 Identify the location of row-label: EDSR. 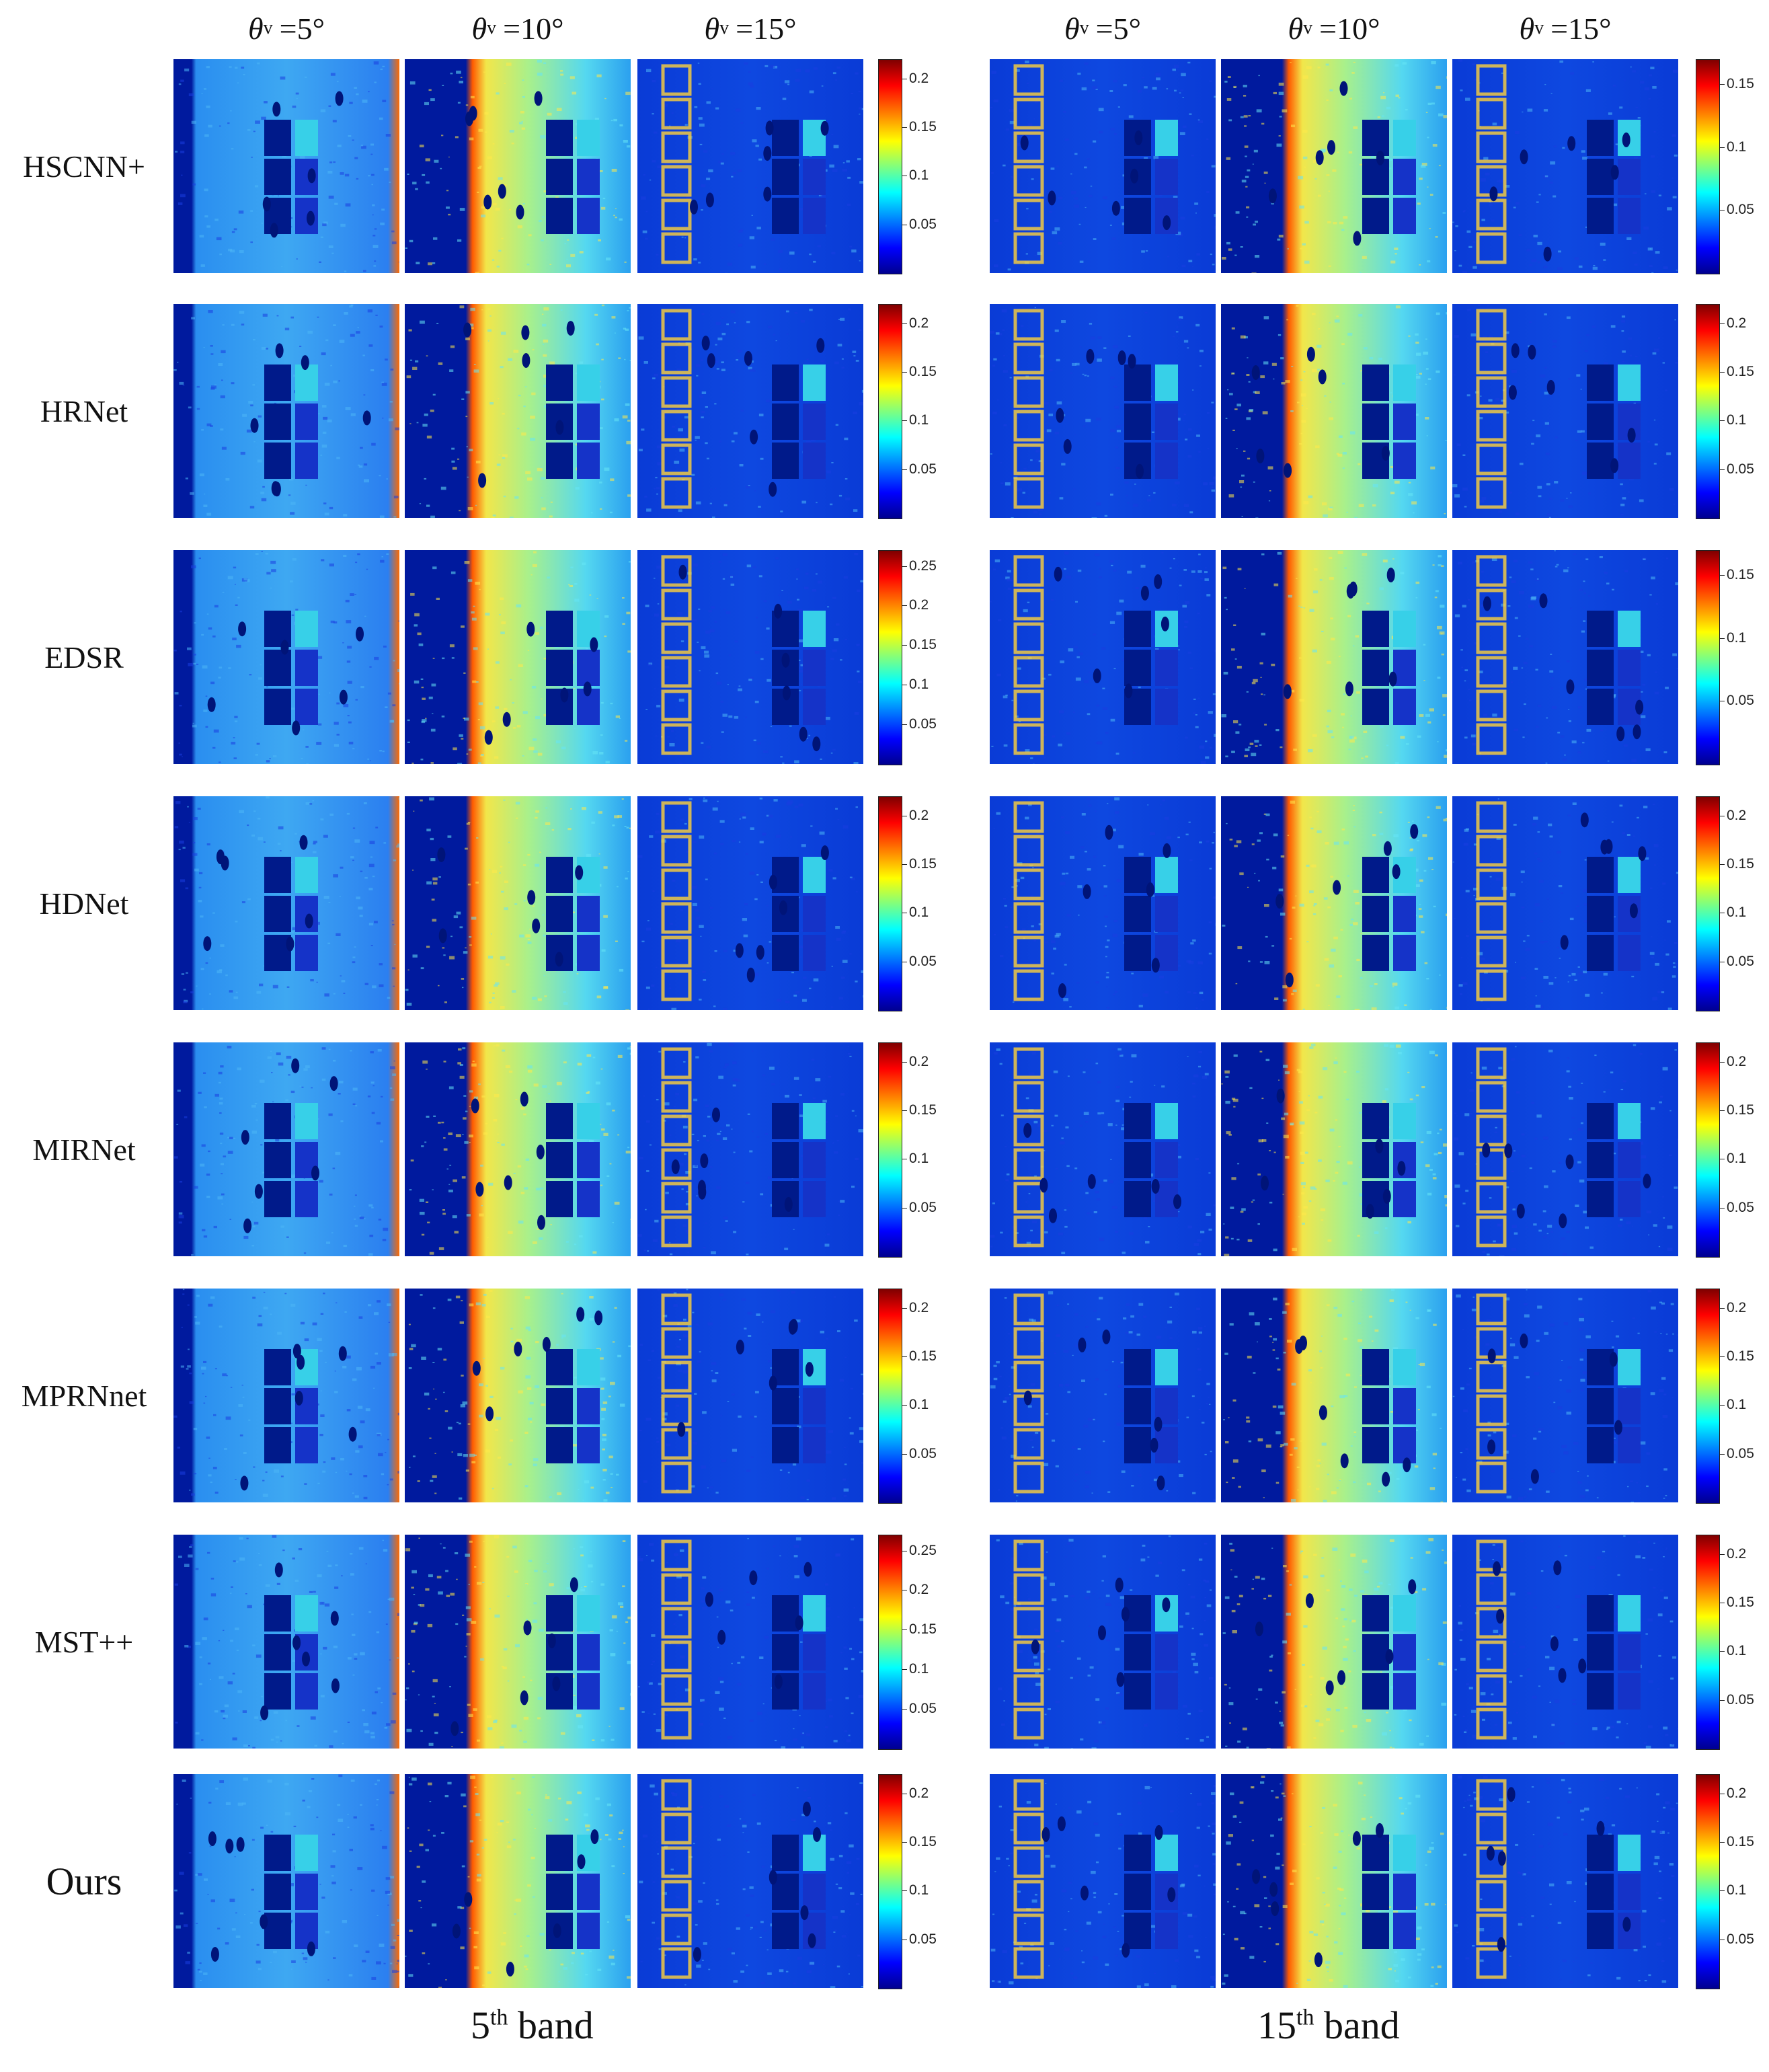
(84, 657).